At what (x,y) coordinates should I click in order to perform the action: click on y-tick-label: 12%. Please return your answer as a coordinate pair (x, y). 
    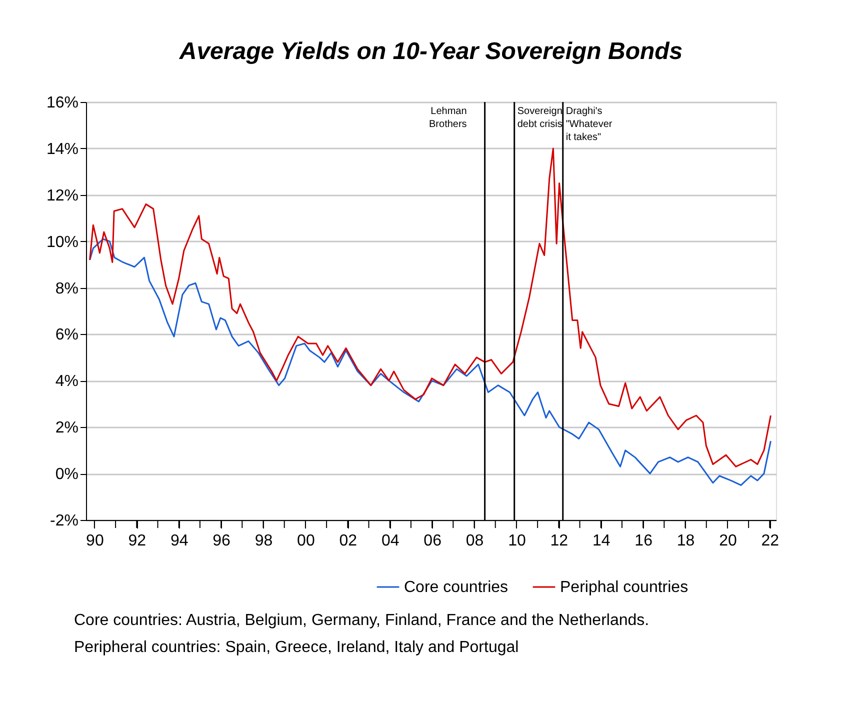
    Looking at the image, I should click on (62, 195).